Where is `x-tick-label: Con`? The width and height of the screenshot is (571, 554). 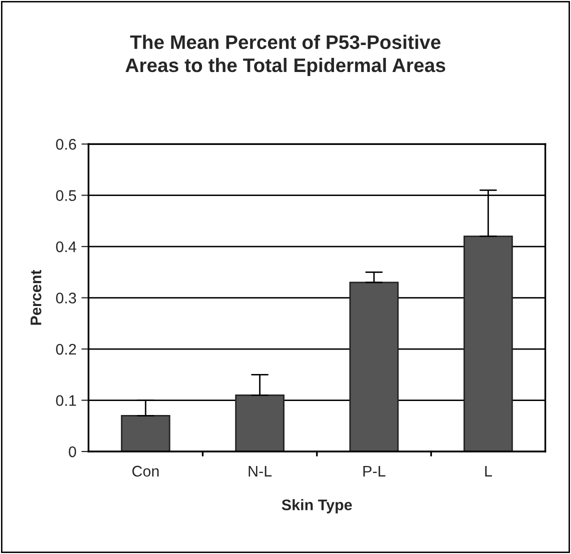 x-tick-label: Con is located at coordinates (145, 471).